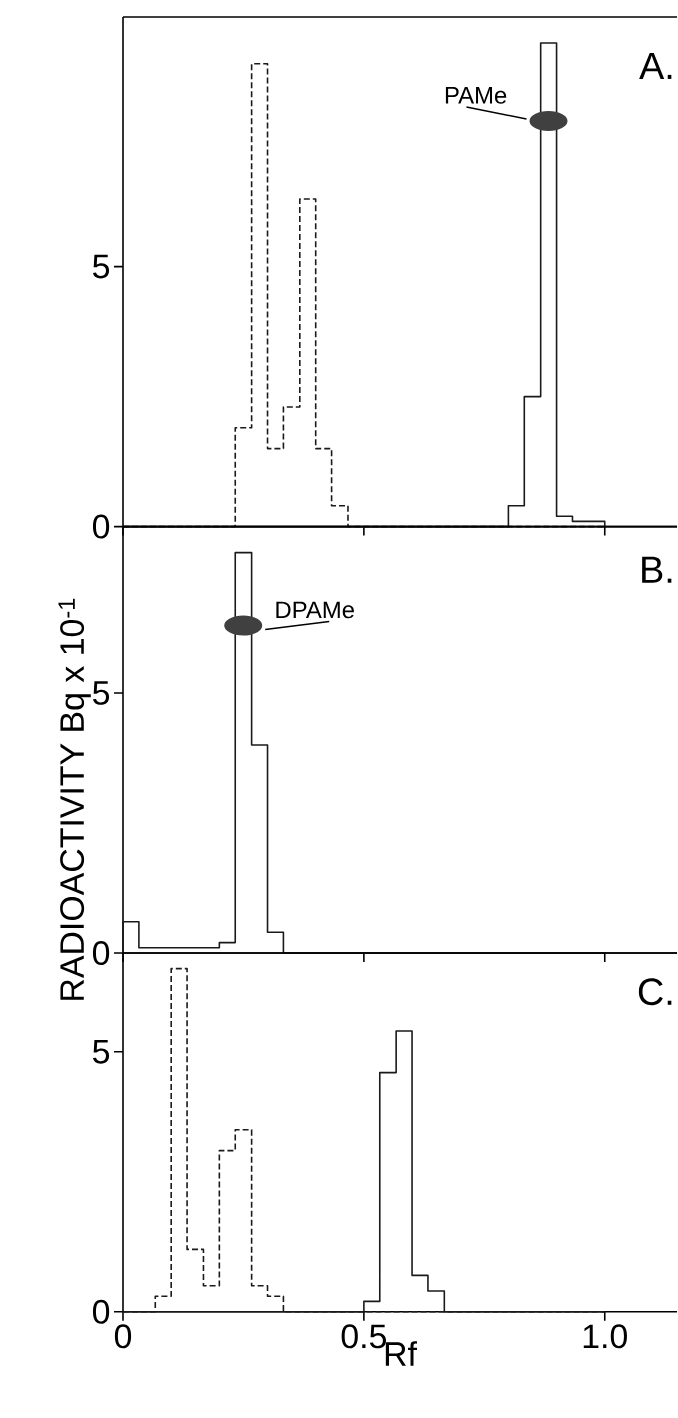 This screenshot has height=1418, width=678. Describe the element at coordinates (123, 1336) in the screenshot. I see `x-tick-label: 0` at that location.